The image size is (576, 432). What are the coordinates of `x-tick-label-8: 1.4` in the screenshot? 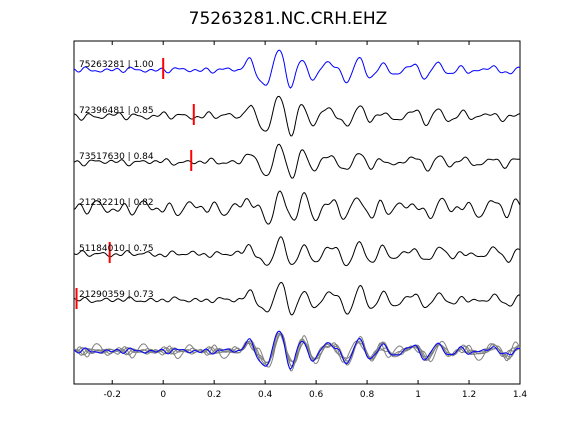 It's located at (520, 395).